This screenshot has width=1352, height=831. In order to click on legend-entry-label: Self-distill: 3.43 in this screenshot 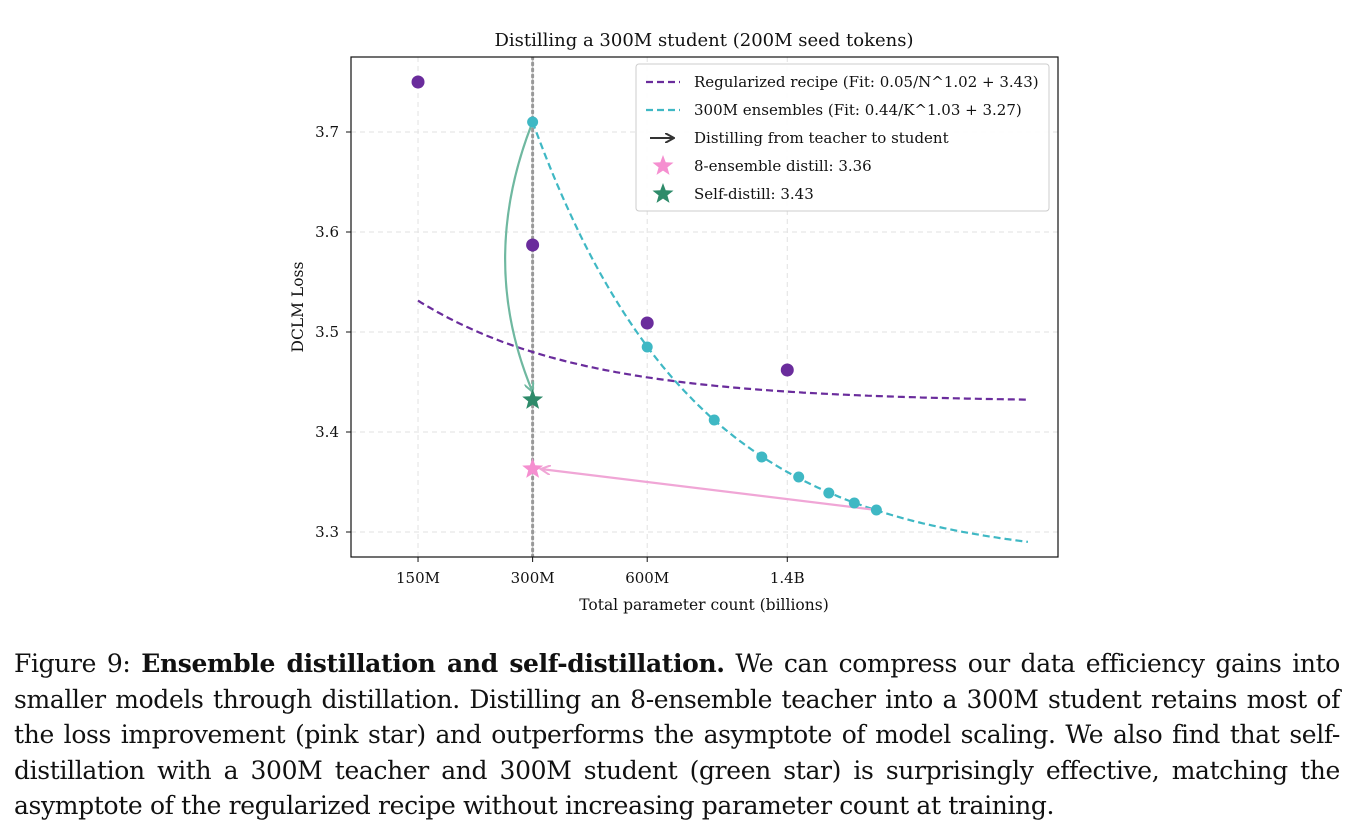, I will do `click(754, 194)`.